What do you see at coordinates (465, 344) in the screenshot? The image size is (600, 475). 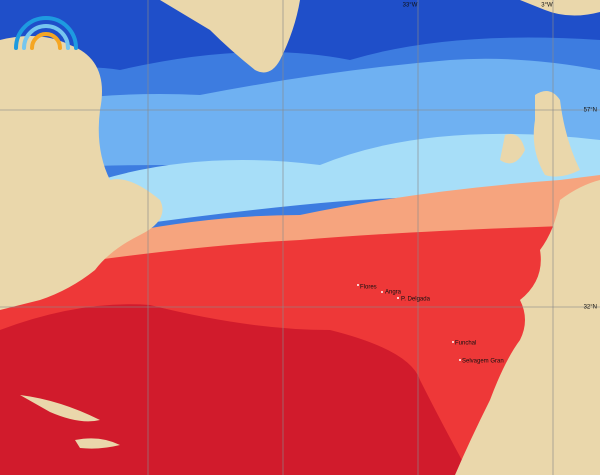 I see `place-label: Funchal` at bounding box center [465, 344].